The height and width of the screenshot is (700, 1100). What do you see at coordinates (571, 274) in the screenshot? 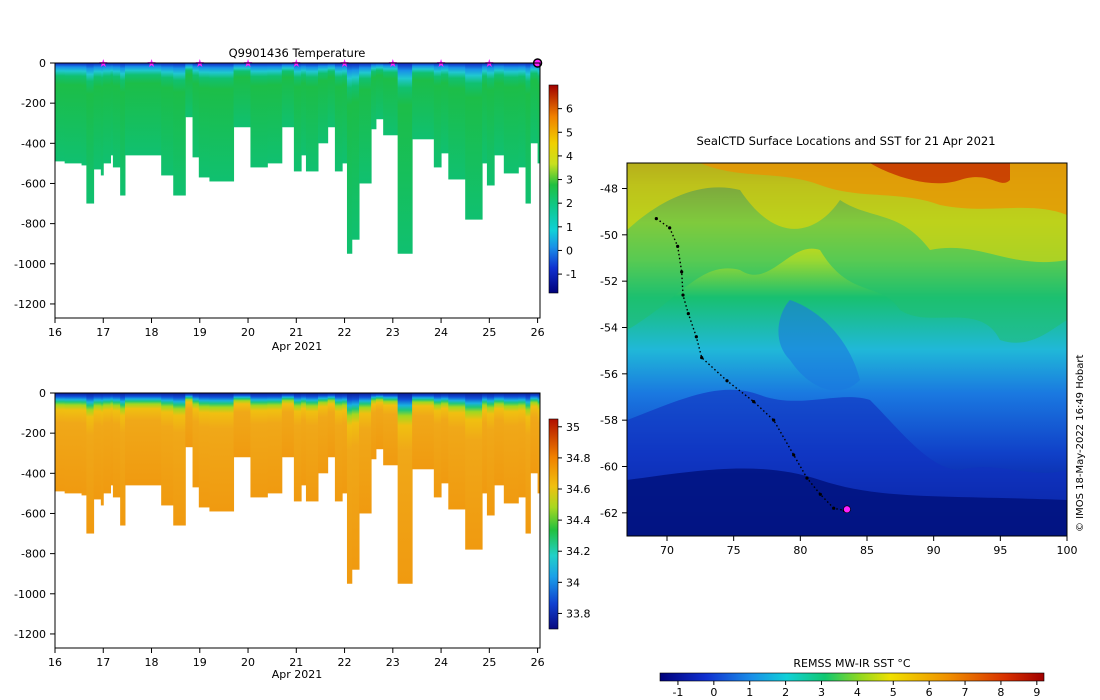
I see `colorbar-tick-label: -1` at bounding box center [571, 274].